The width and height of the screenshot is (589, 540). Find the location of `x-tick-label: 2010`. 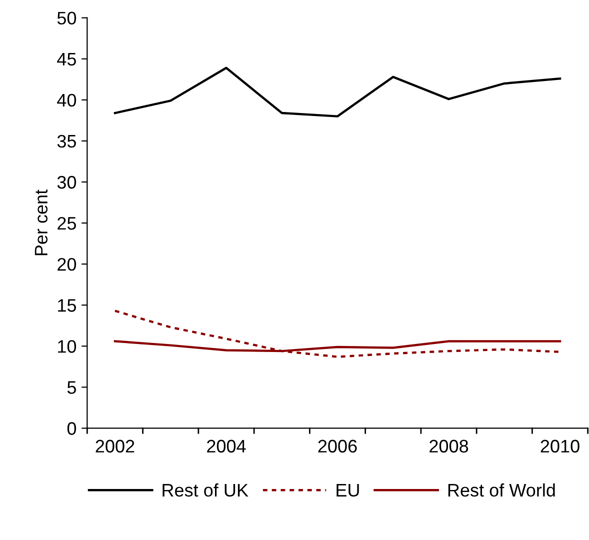

x-tick-label: 2010 is located at coordinates (560, 446).